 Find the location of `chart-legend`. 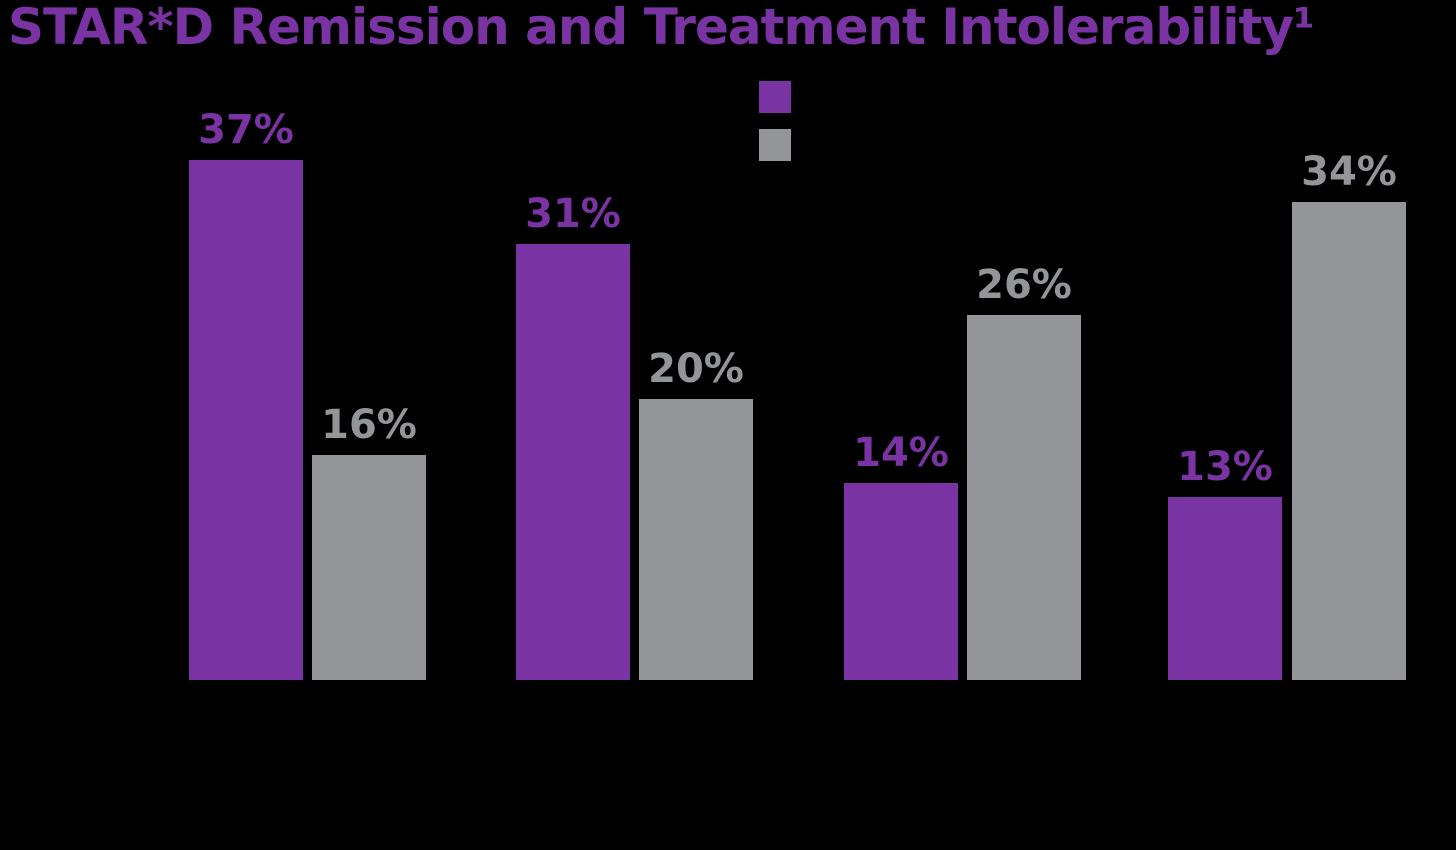

chart-legend is located at coordinates (775, 121).